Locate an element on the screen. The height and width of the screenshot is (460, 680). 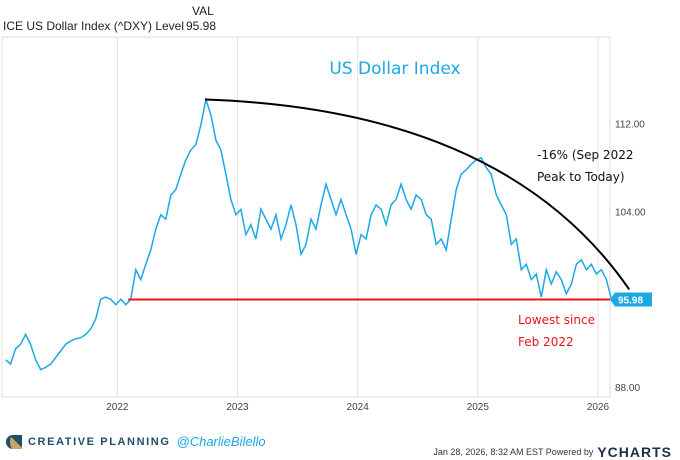
chart-title: US Dollar Index is located at coordinates (394, 69).